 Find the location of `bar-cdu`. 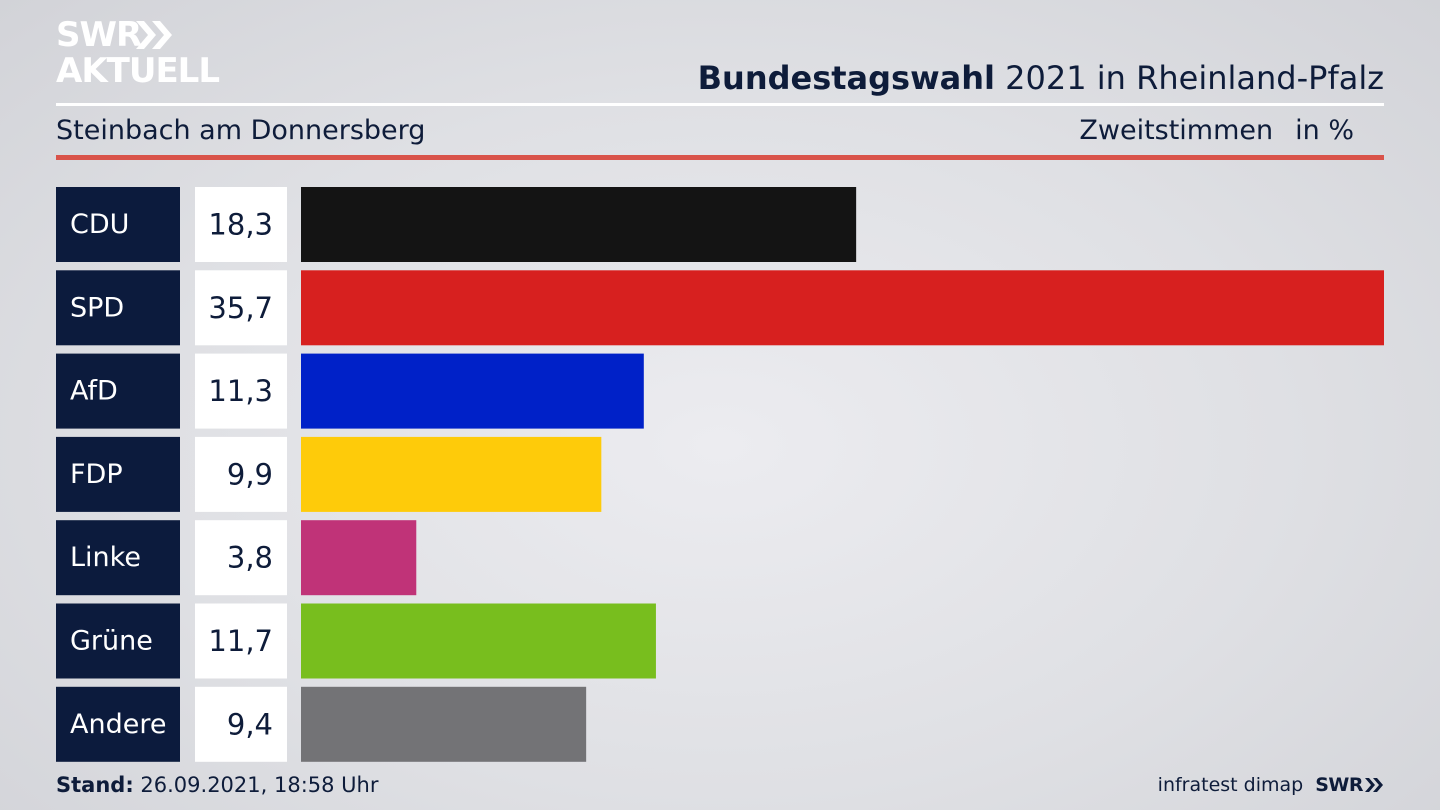

bar-cdu is located at coordinates (579, 224).